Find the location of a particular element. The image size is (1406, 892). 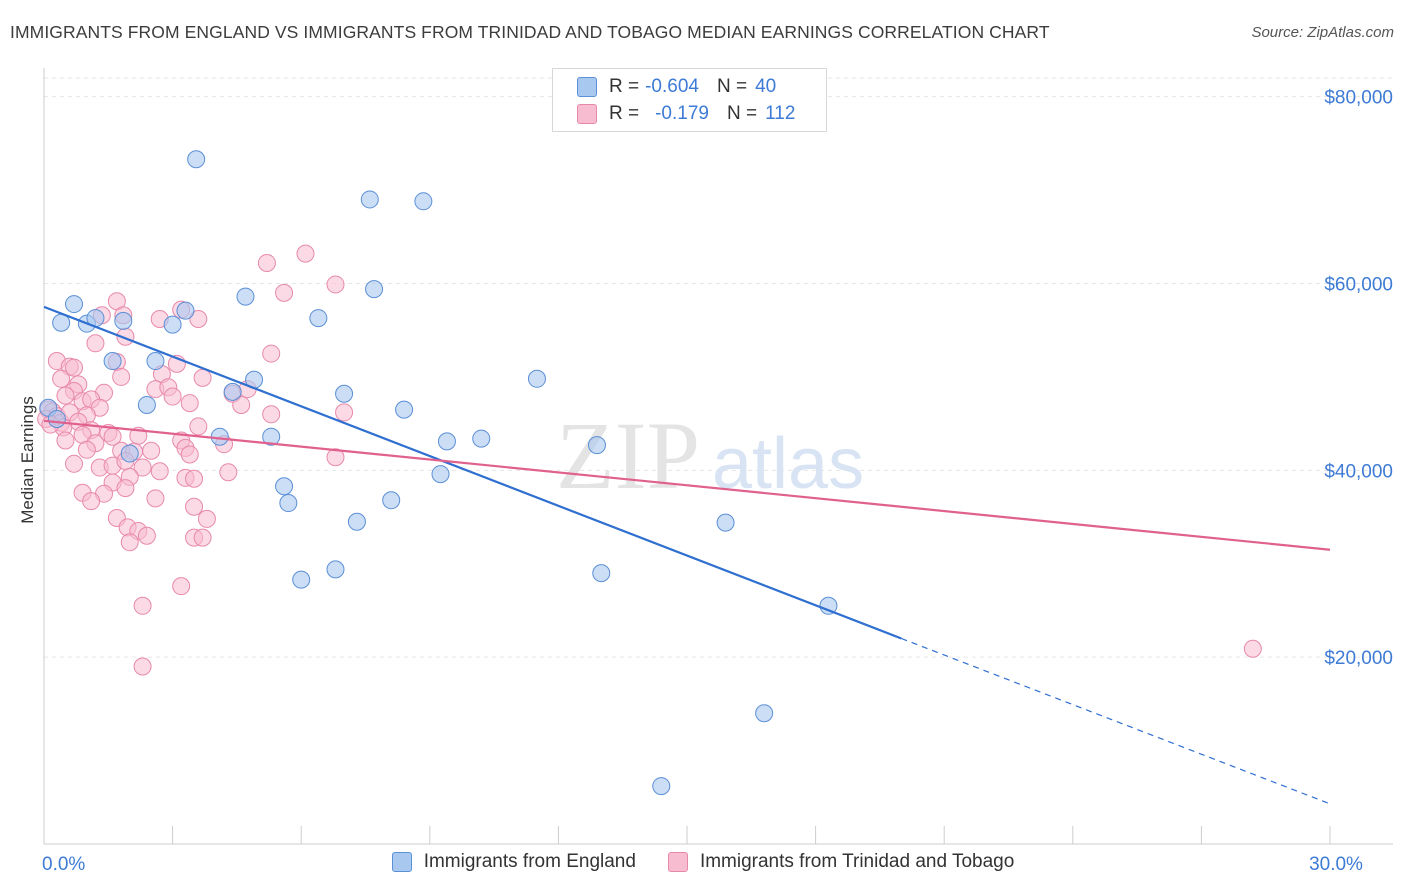

y-axis-label: Median Earnings is located at coordinates (27, 460).